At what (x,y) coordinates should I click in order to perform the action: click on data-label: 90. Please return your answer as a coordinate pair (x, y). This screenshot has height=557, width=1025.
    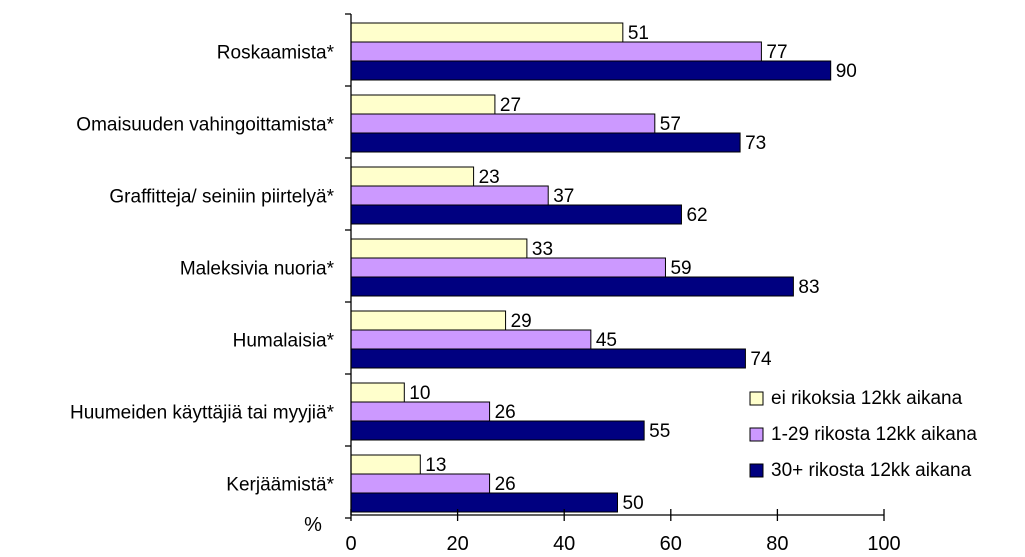
    Looking at the image, I should click on (846, 71).